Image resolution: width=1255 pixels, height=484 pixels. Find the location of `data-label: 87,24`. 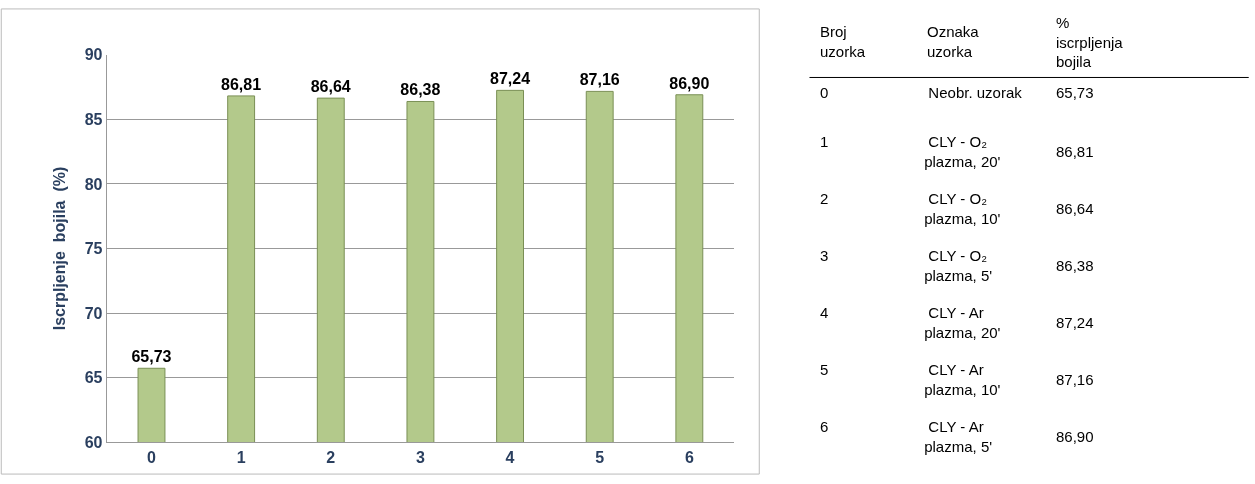

data-label: 87,24 is located at coordinates (510, 79).